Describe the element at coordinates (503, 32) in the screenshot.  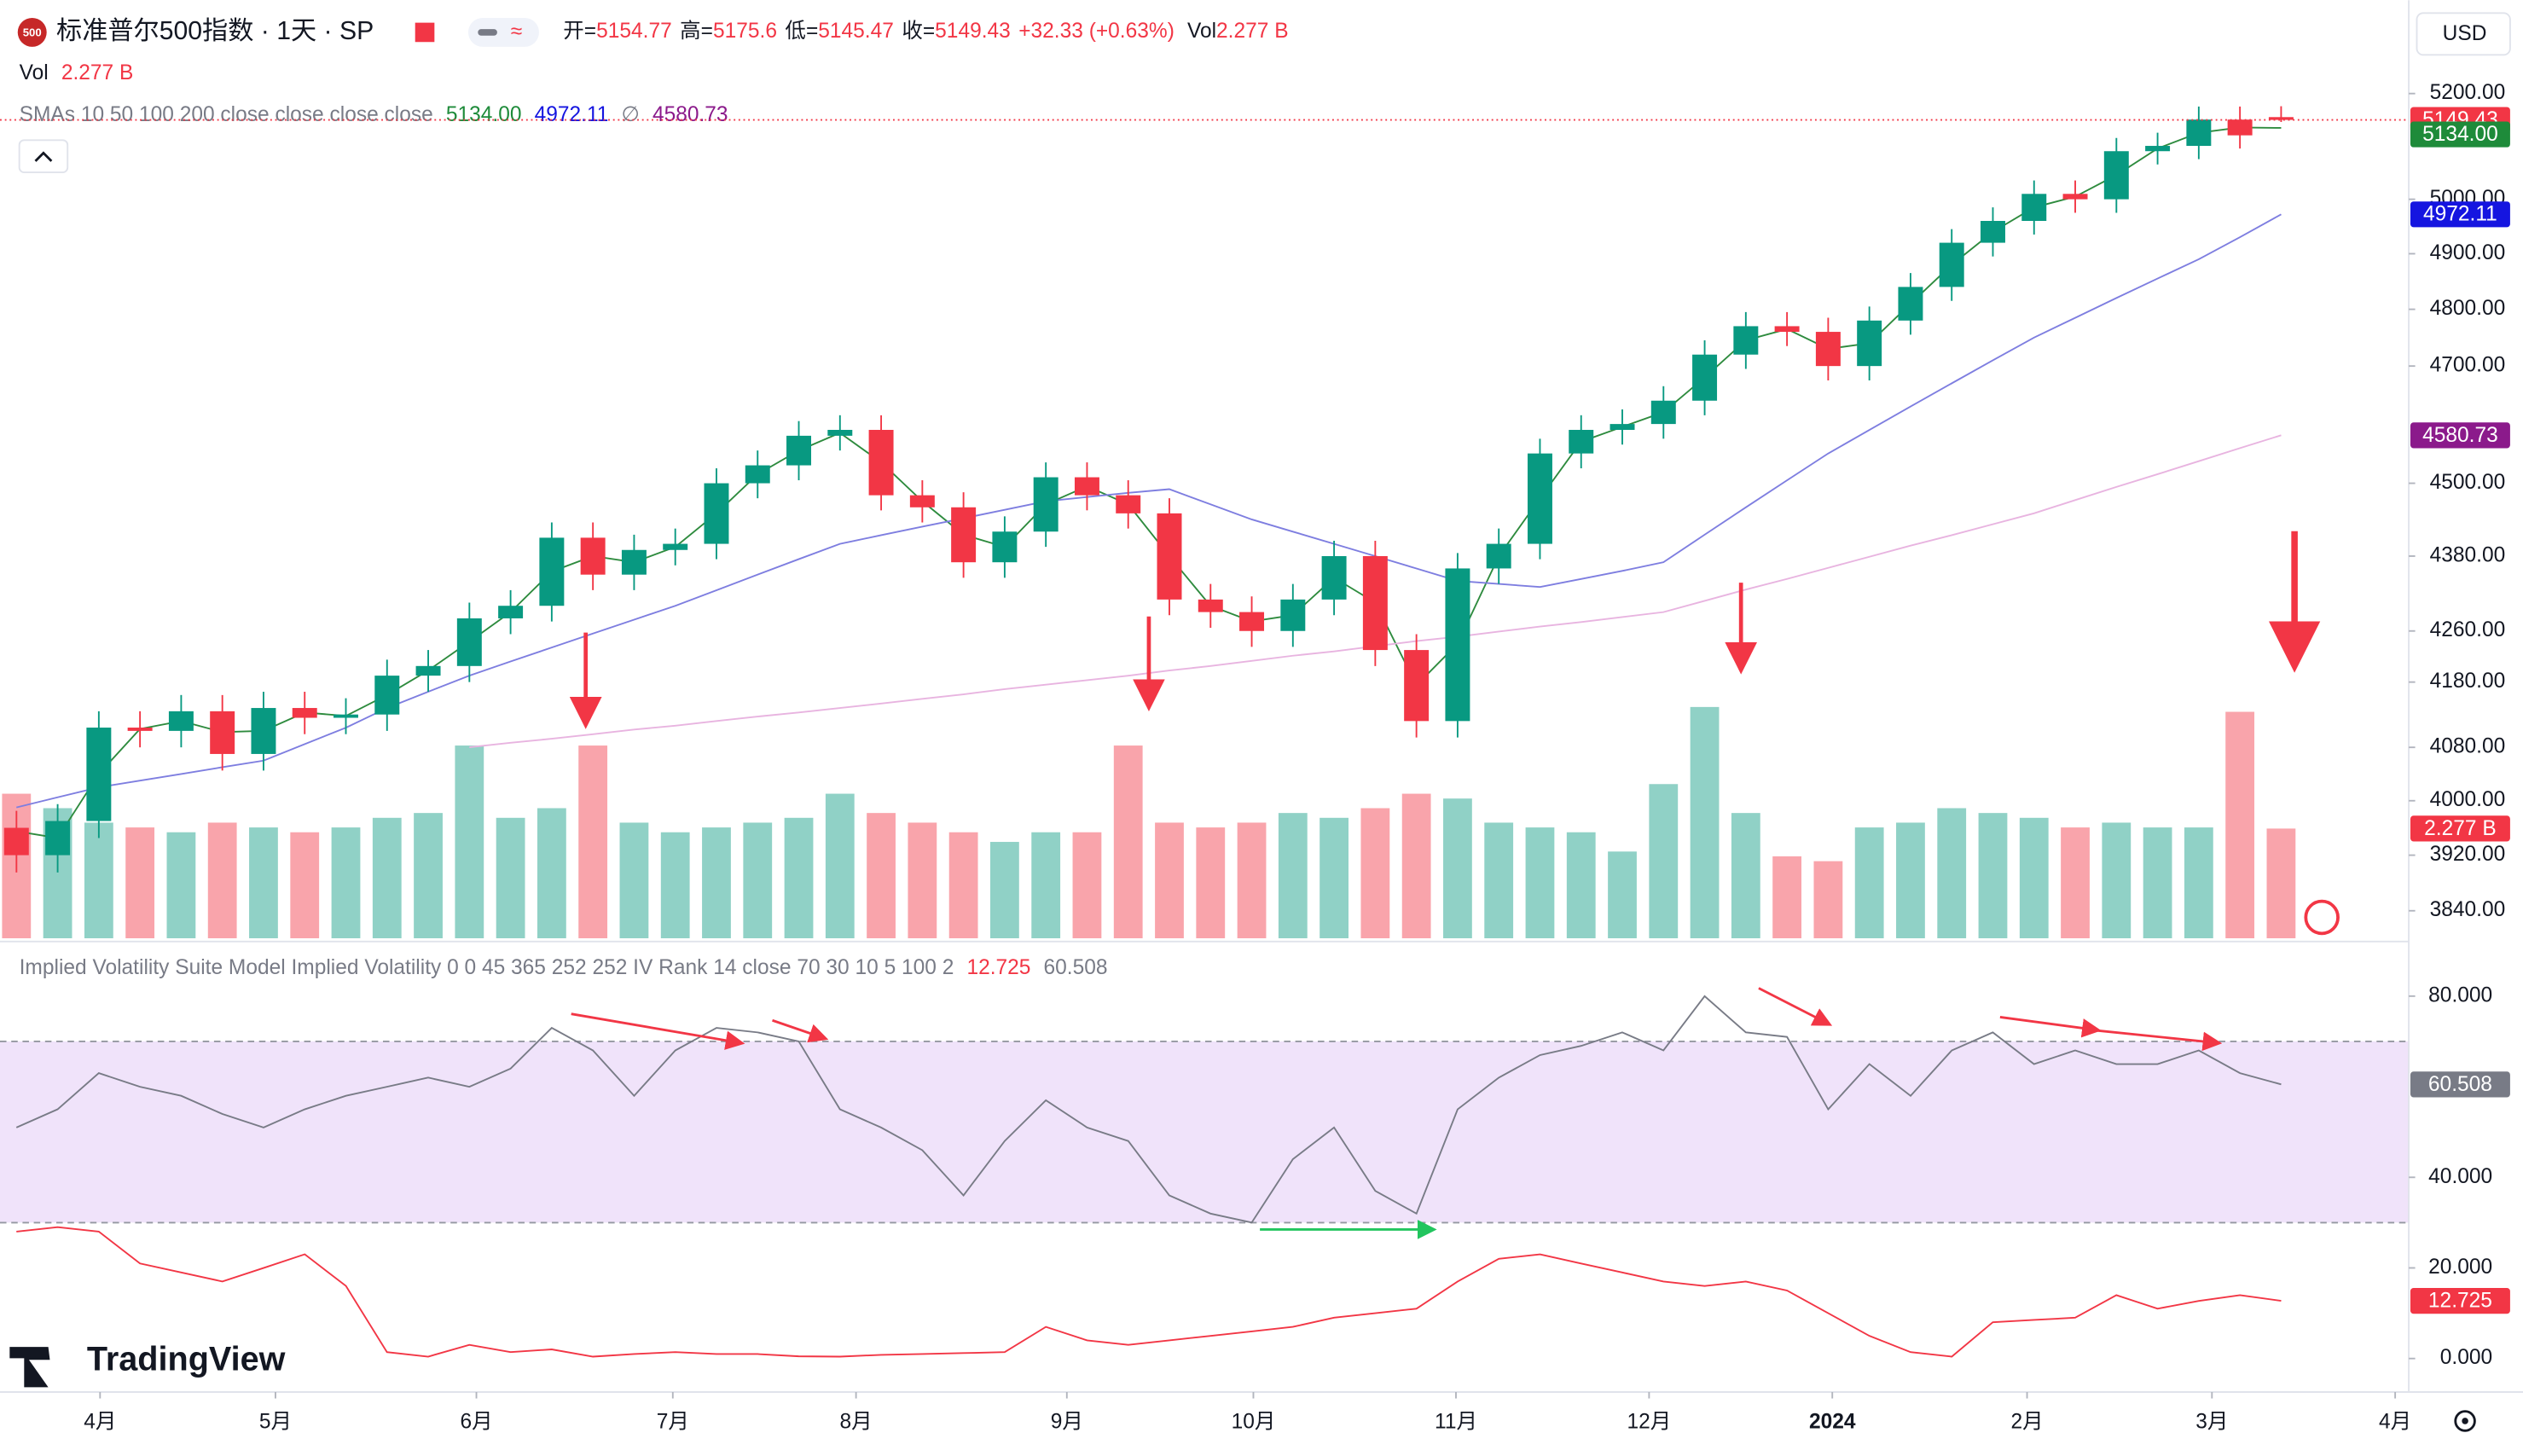
I see `toggle` at that location.